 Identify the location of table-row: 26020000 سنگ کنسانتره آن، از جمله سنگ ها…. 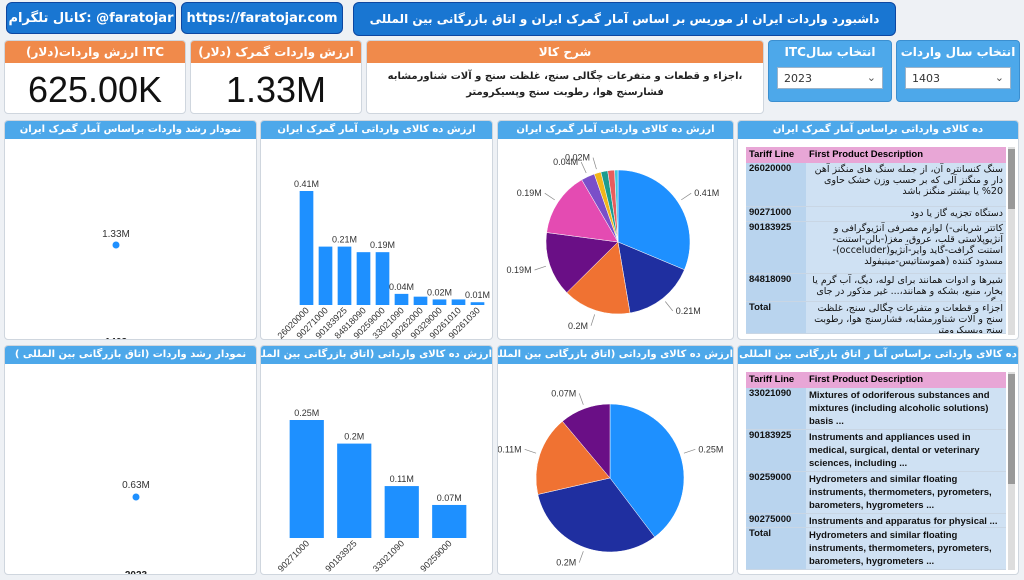
(876, 185).